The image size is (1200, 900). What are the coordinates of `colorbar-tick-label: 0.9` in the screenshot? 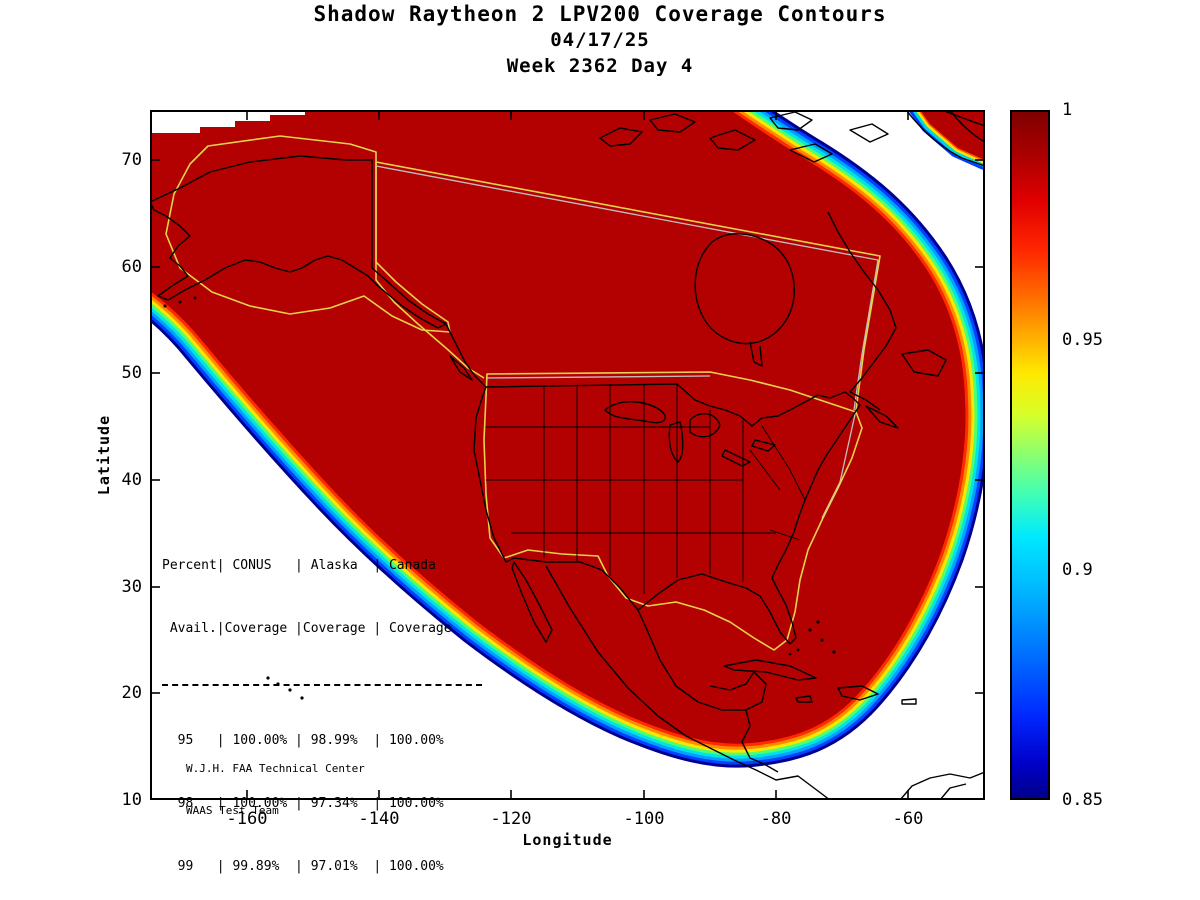 It's located at (1077, 570).